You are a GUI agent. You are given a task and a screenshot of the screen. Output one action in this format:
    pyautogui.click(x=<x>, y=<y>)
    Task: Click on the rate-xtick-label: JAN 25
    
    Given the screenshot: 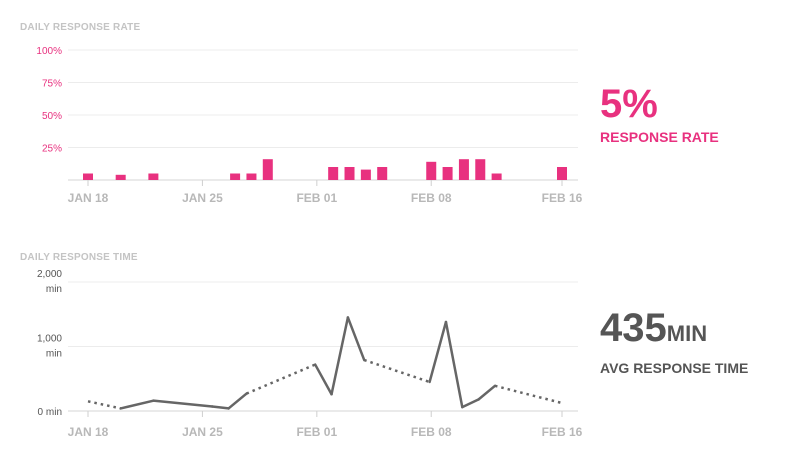 What is the action you would take?
    pyautogui.click(x=202, y=198)
    